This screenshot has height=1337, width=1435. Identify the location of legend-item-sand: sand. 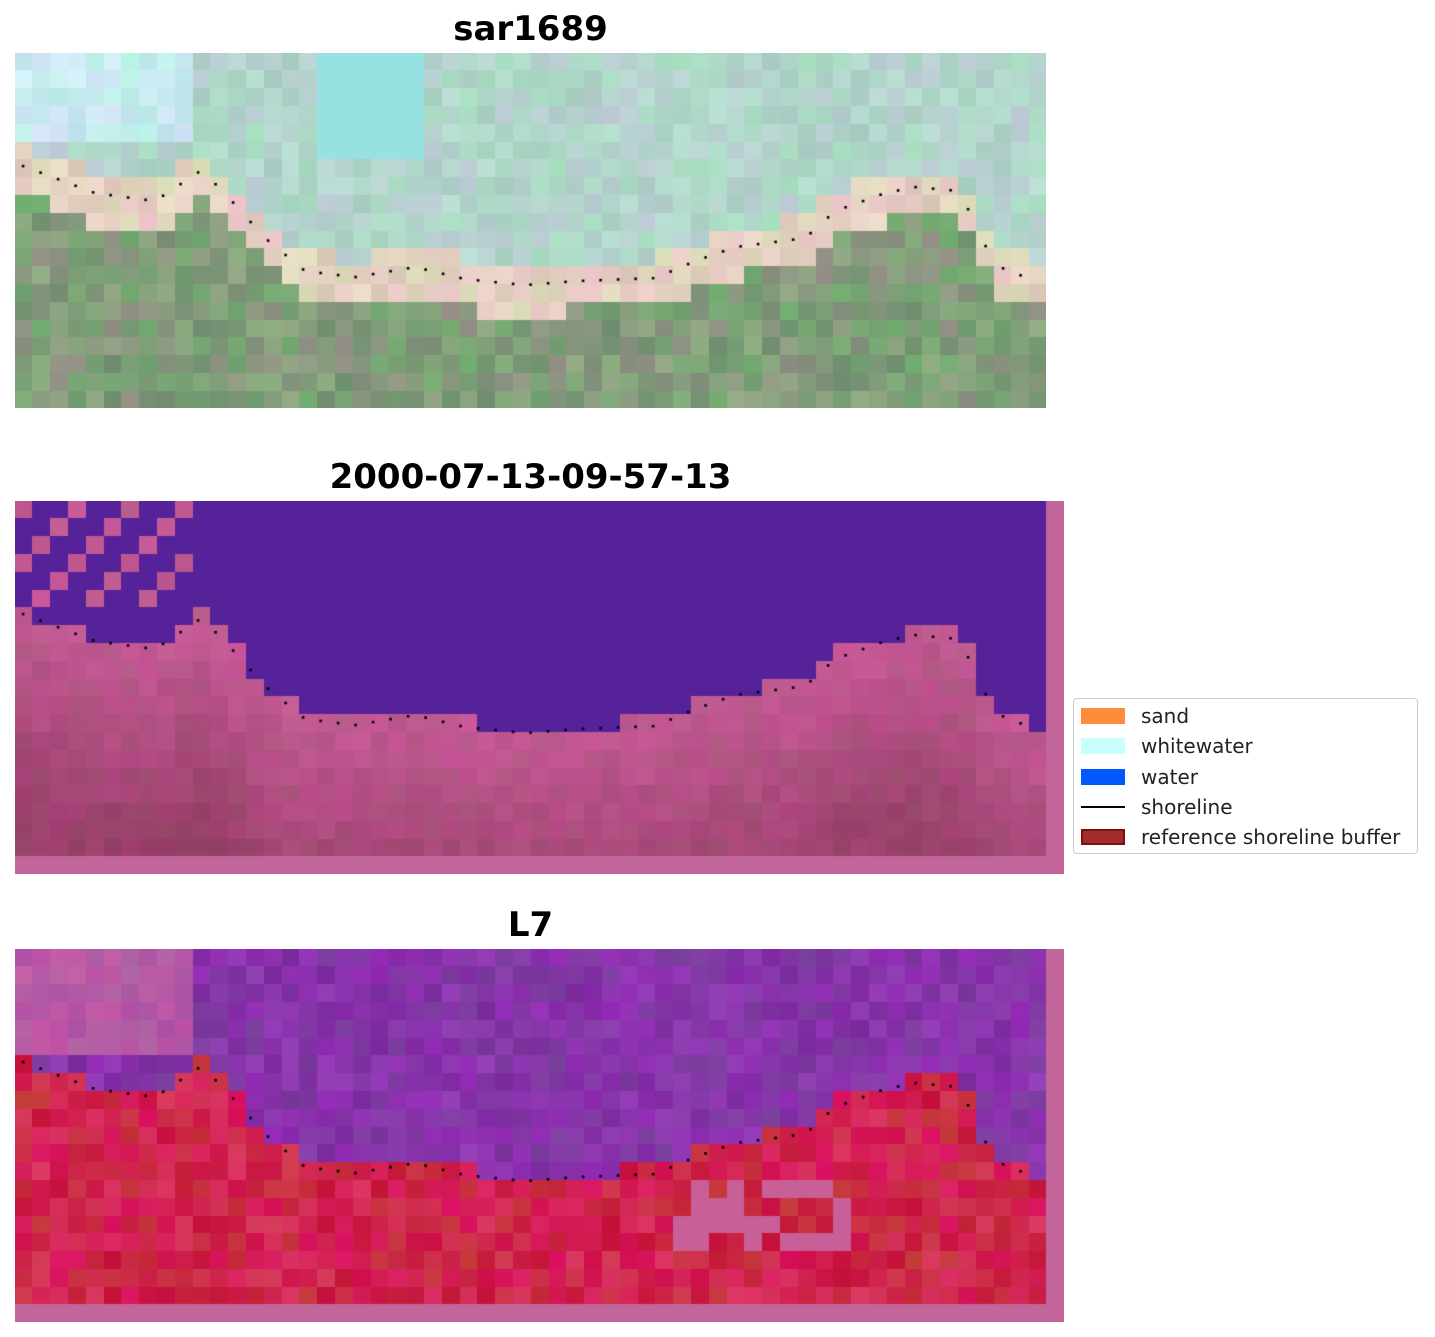
(1135, 716).